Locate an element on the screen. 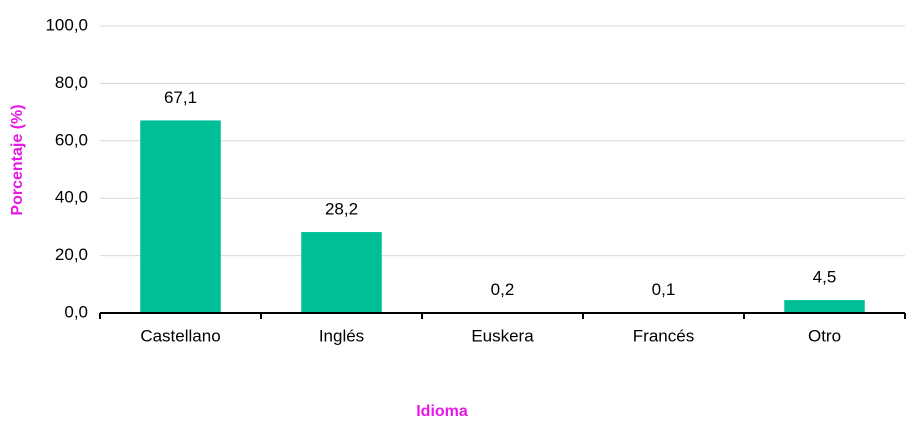 The image size is (907, 423). y-tick-label: 80,0 is located at coordinates (71, 82).